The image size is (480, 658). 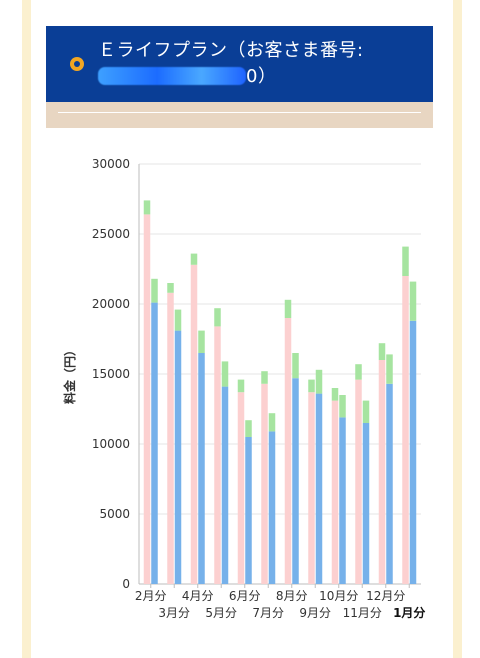 What do you see at coordinates (221, 613) in the screenshot?
I see `x-tick-label: 5月分` at bounding box center [221, 613].